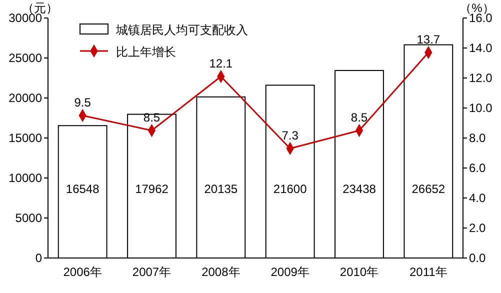 This screenshot has height=293, width=501. What do you see at coordinates (146, 52) in the screenshot?
I see `legend-label: 比上年增长` at bounding box center [146, 52].